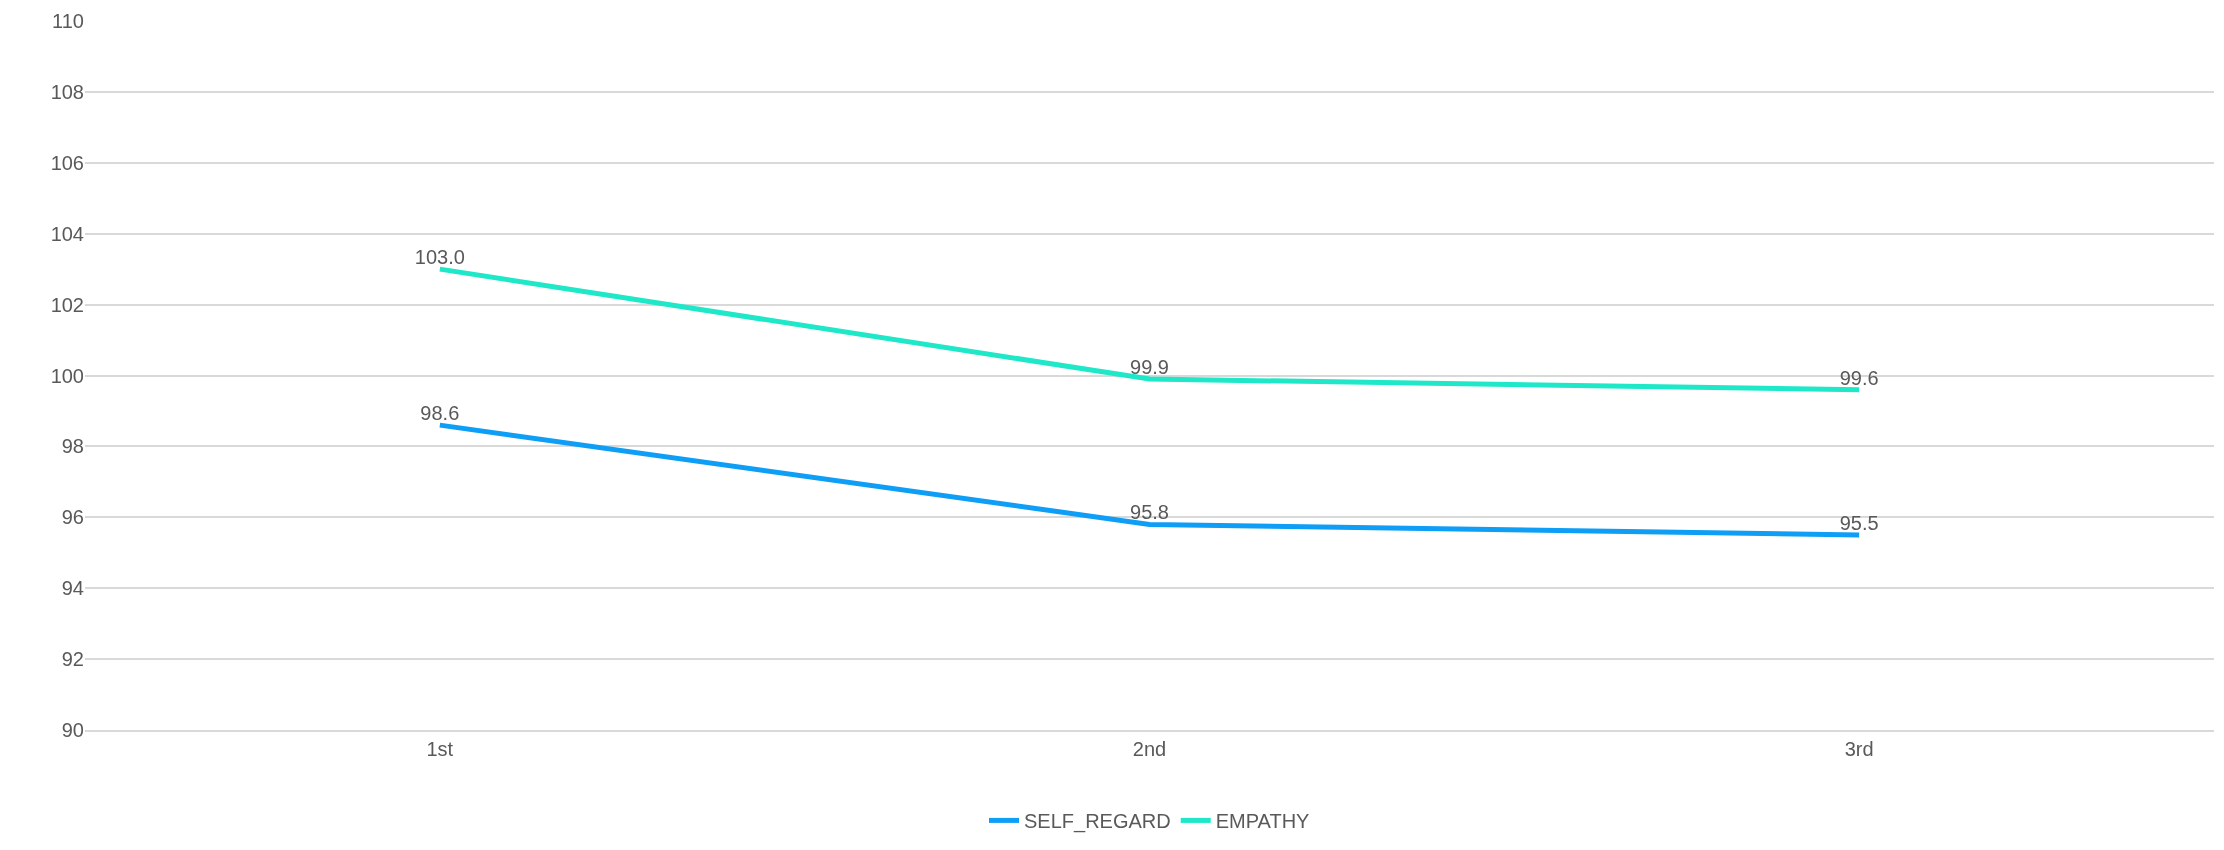 The image size is (2224, 850). Describe the element at coordinates (439, 257) in the screenshot. I see `data-label: 103.0` at that location.